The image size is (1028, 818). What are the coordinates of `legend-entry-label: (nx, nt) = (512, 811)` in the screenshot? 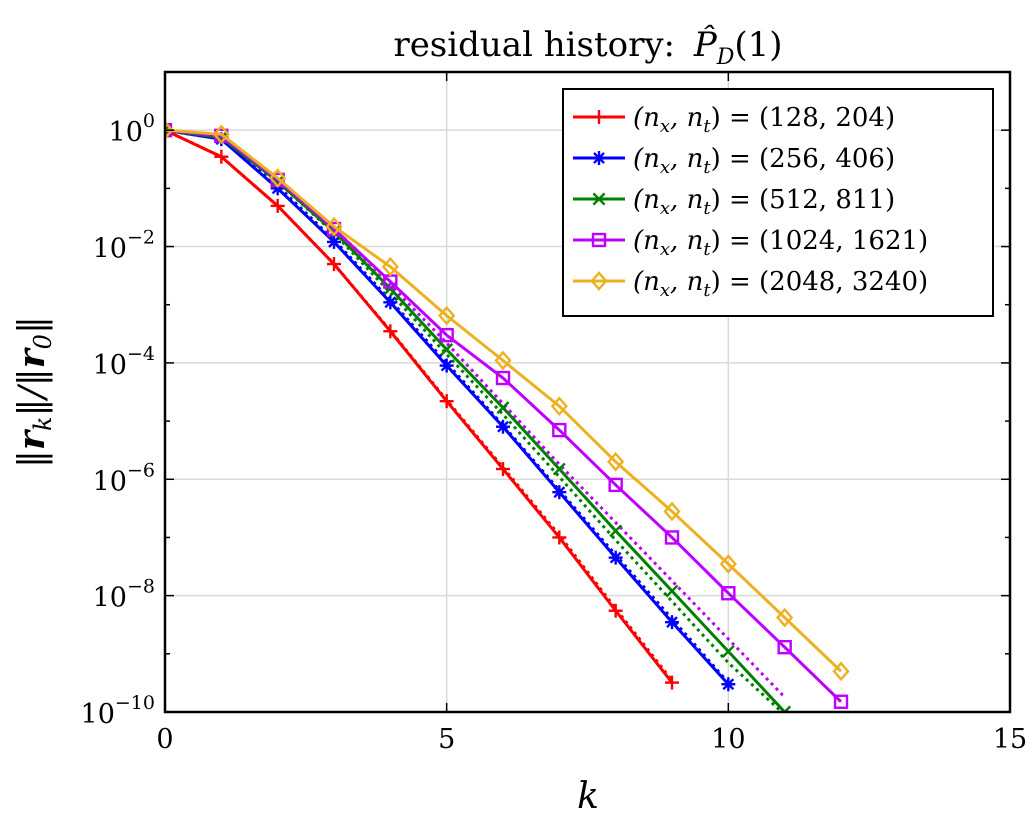 It's located at (764, 202).